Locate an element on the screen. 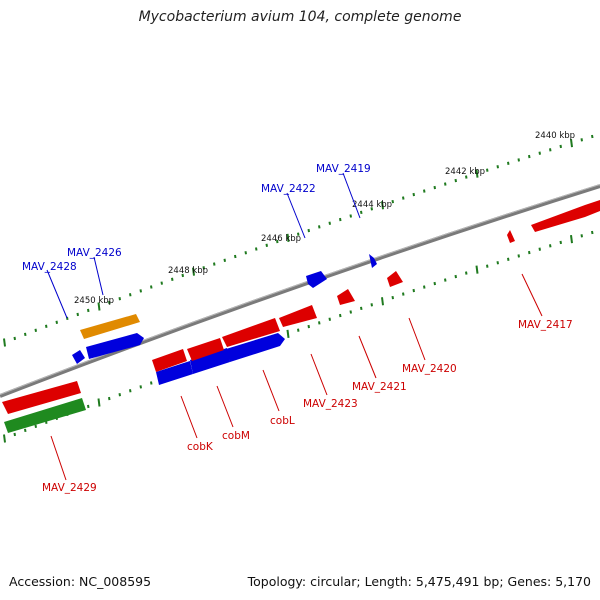 The image size is (600, 600). label-MAV_2429: MAV_2429 is located at coordinates (69, 488).